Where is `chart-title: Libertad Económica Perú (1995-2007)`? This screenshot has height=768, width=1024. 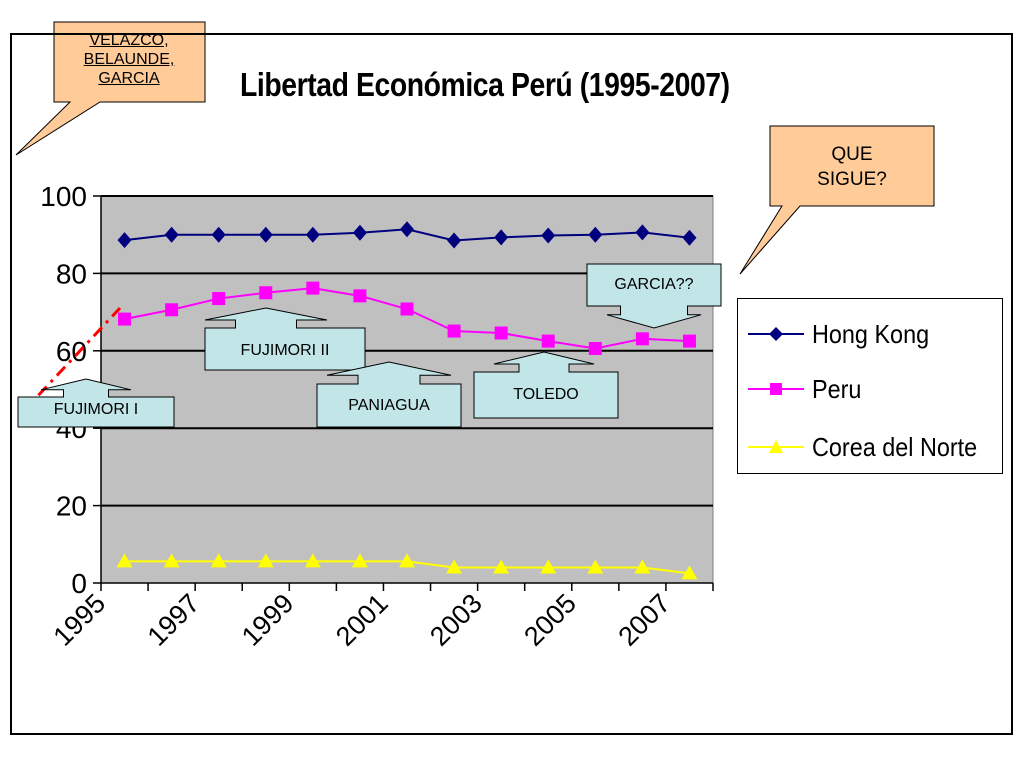 chart-title: Libertad Económica Perú (1995-2007) is located at coordinates (485, 84).